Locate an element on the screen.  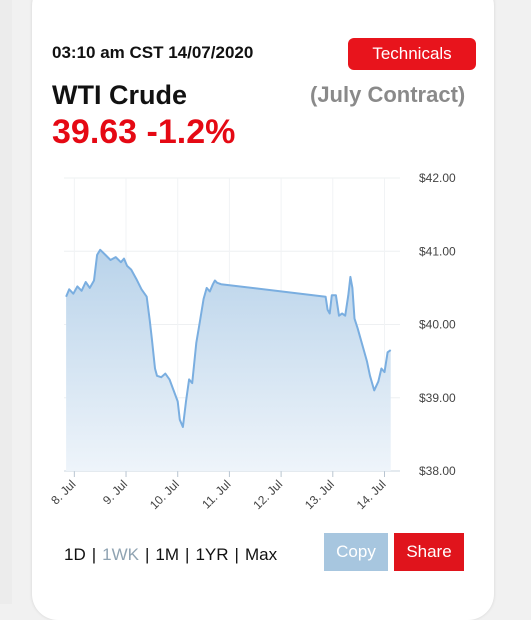
y-axis: $42.00 $41.00 $40.00 $39.00 $38.00 is located at coordinates (437, 324).